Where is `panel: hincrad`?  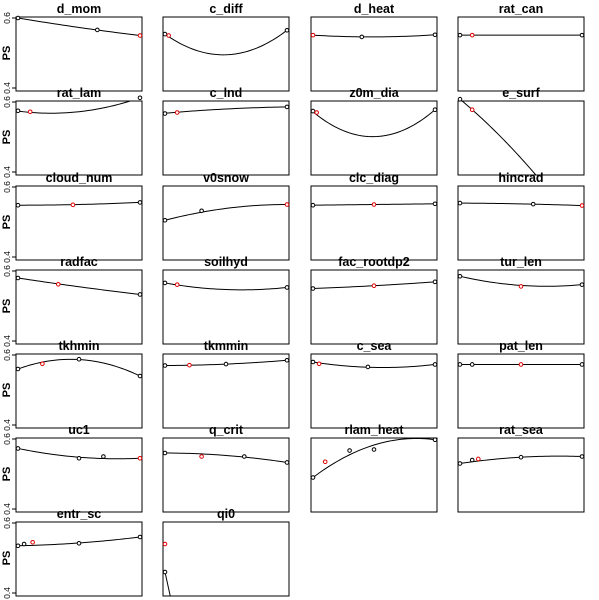
panel: hincrad is located at coordinates (521, 216).